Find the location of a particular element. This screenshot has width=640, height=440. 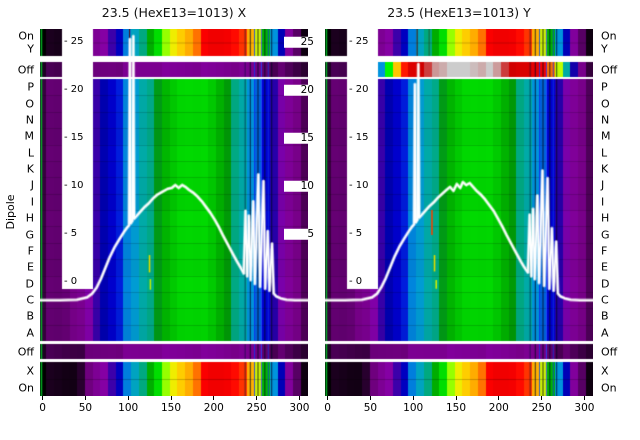

row-label-left: E is located at coordinates (30, 267).